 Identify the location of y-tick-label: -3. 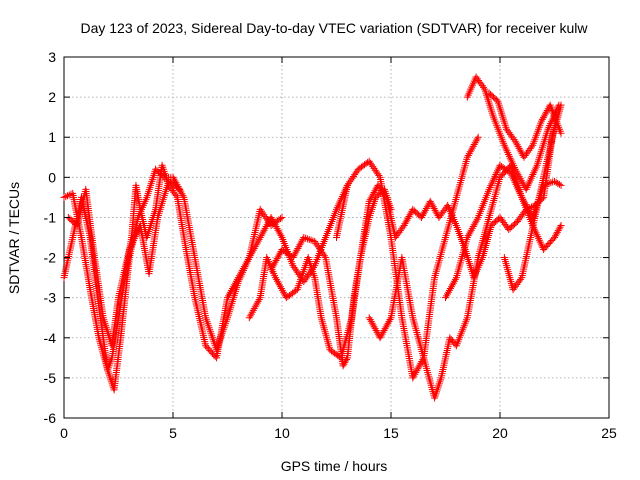
(50, 298).